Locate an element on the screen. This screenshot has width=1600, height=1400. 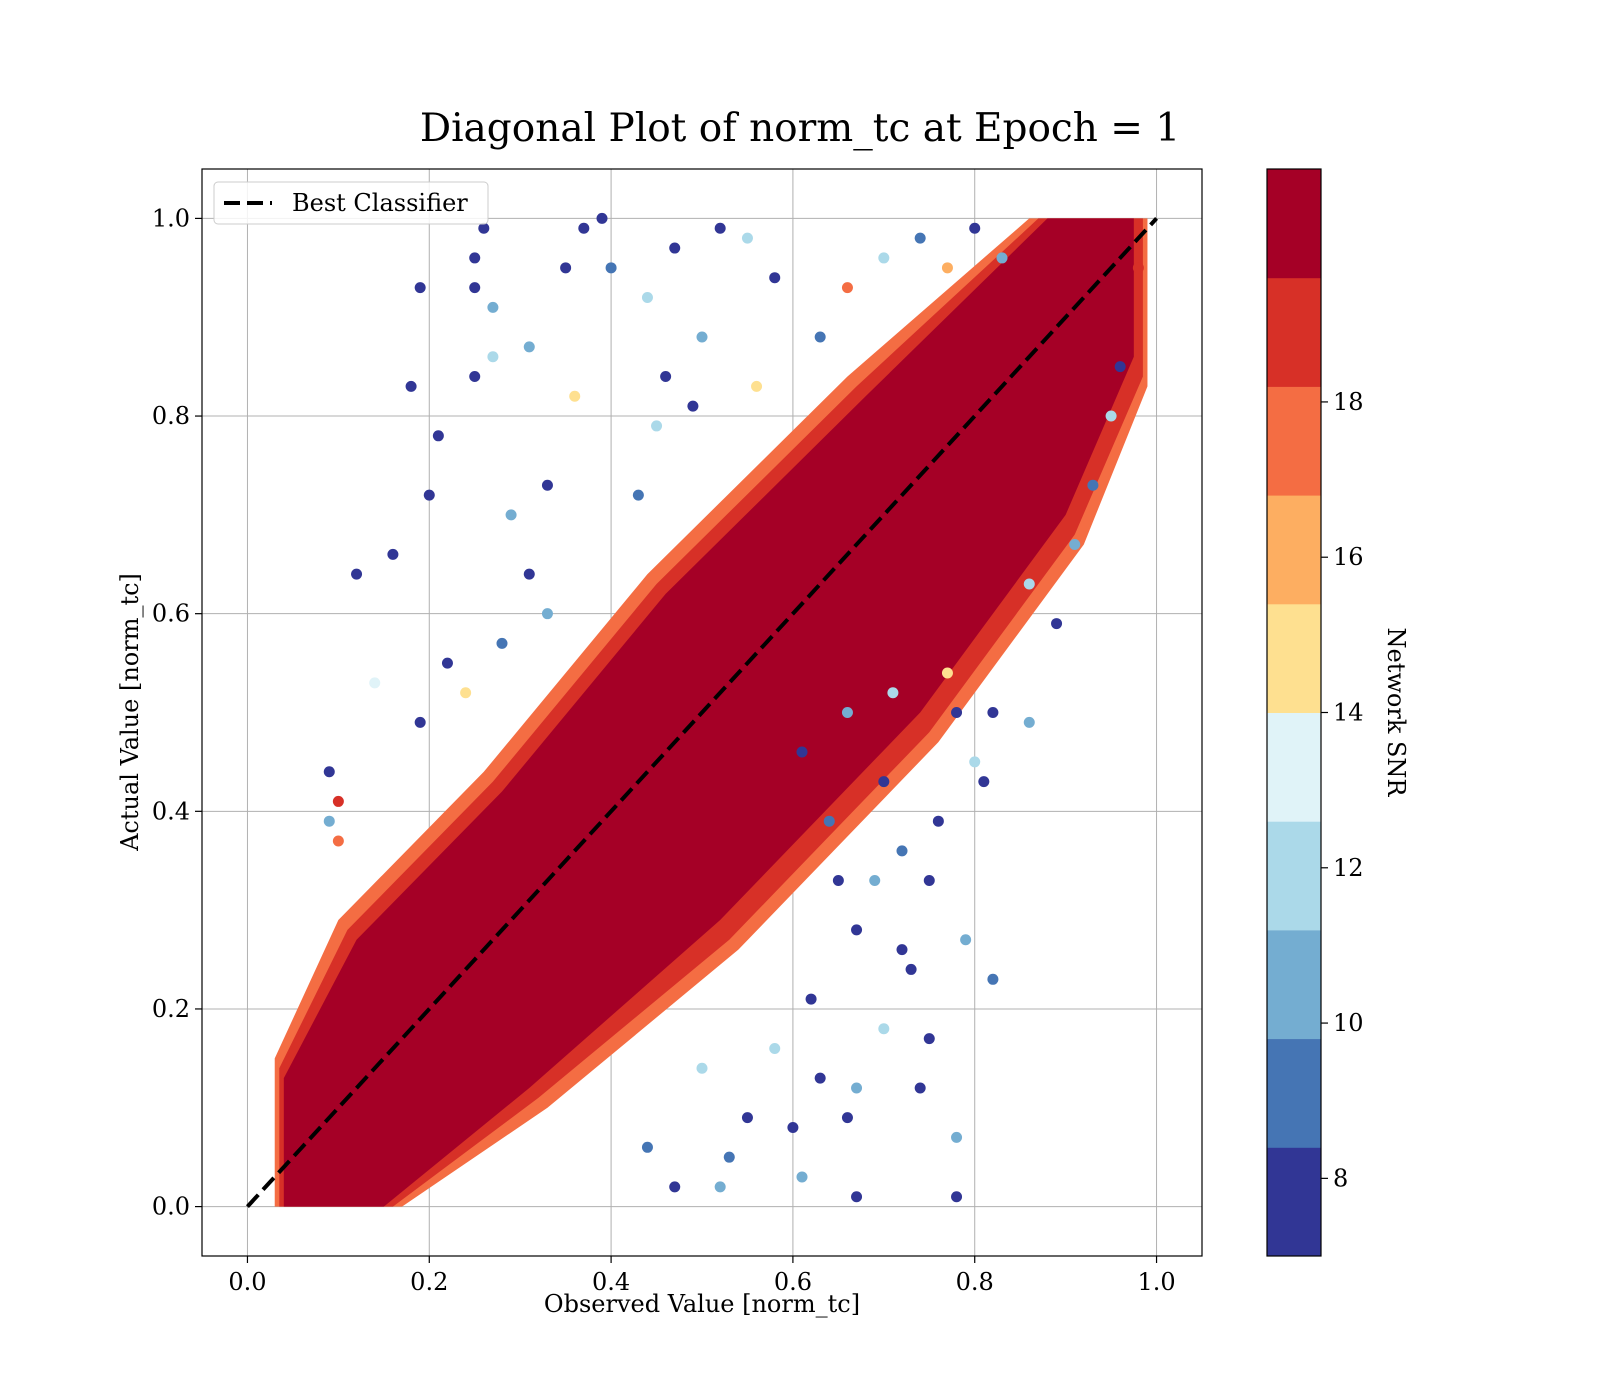
colorbar-tick-label: 18 is located at coordinates (1348, 402).